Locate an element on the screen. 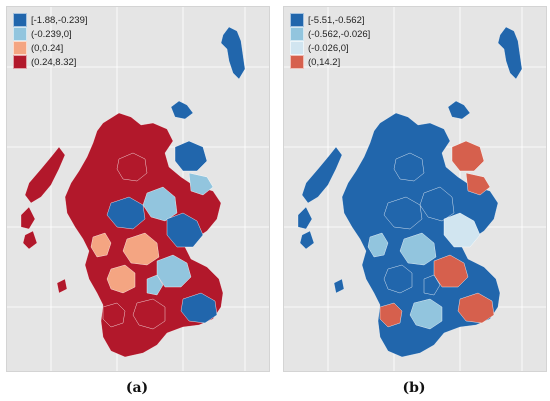 Image resolution: width=550 pixels, height=401 pixels. legend-a-label: [-1.88,-0.239] is located at coordinates (59, 20).